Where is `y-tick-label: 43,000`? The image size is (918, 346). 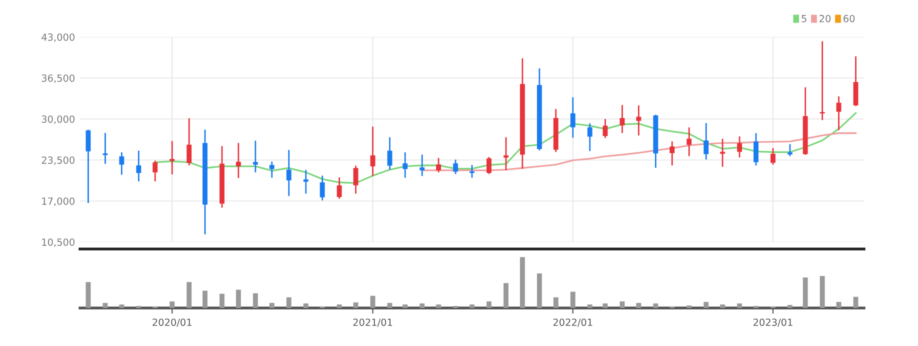 y-tick-label: 43,000 is located at coordinates (58, 37).